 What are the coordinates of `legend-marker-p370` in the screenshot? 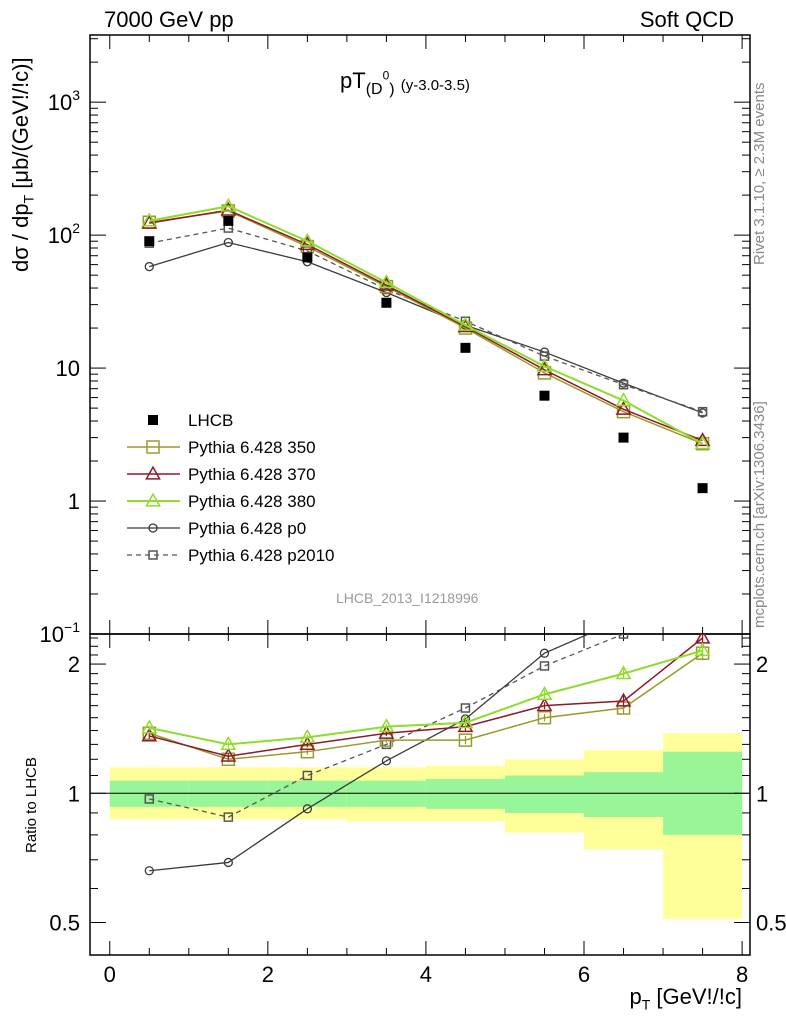 It's located at (153, 472).